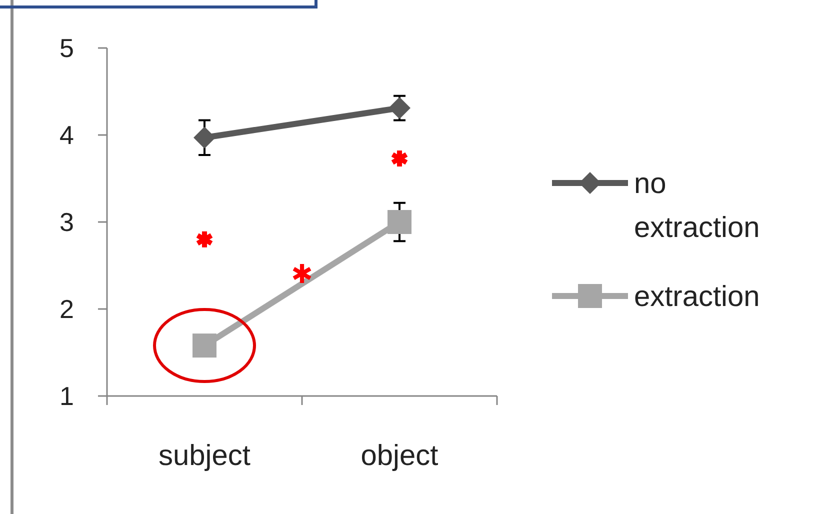 This screenshot has height=514, width=821. I want to click on y-tick-label: 2, so click(67, 309).